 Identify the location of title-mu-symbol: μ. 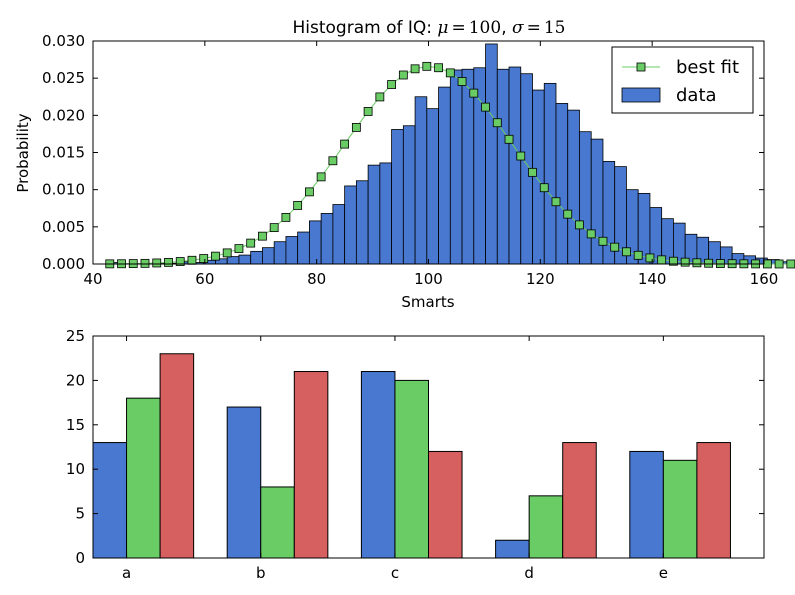
(442, 28).